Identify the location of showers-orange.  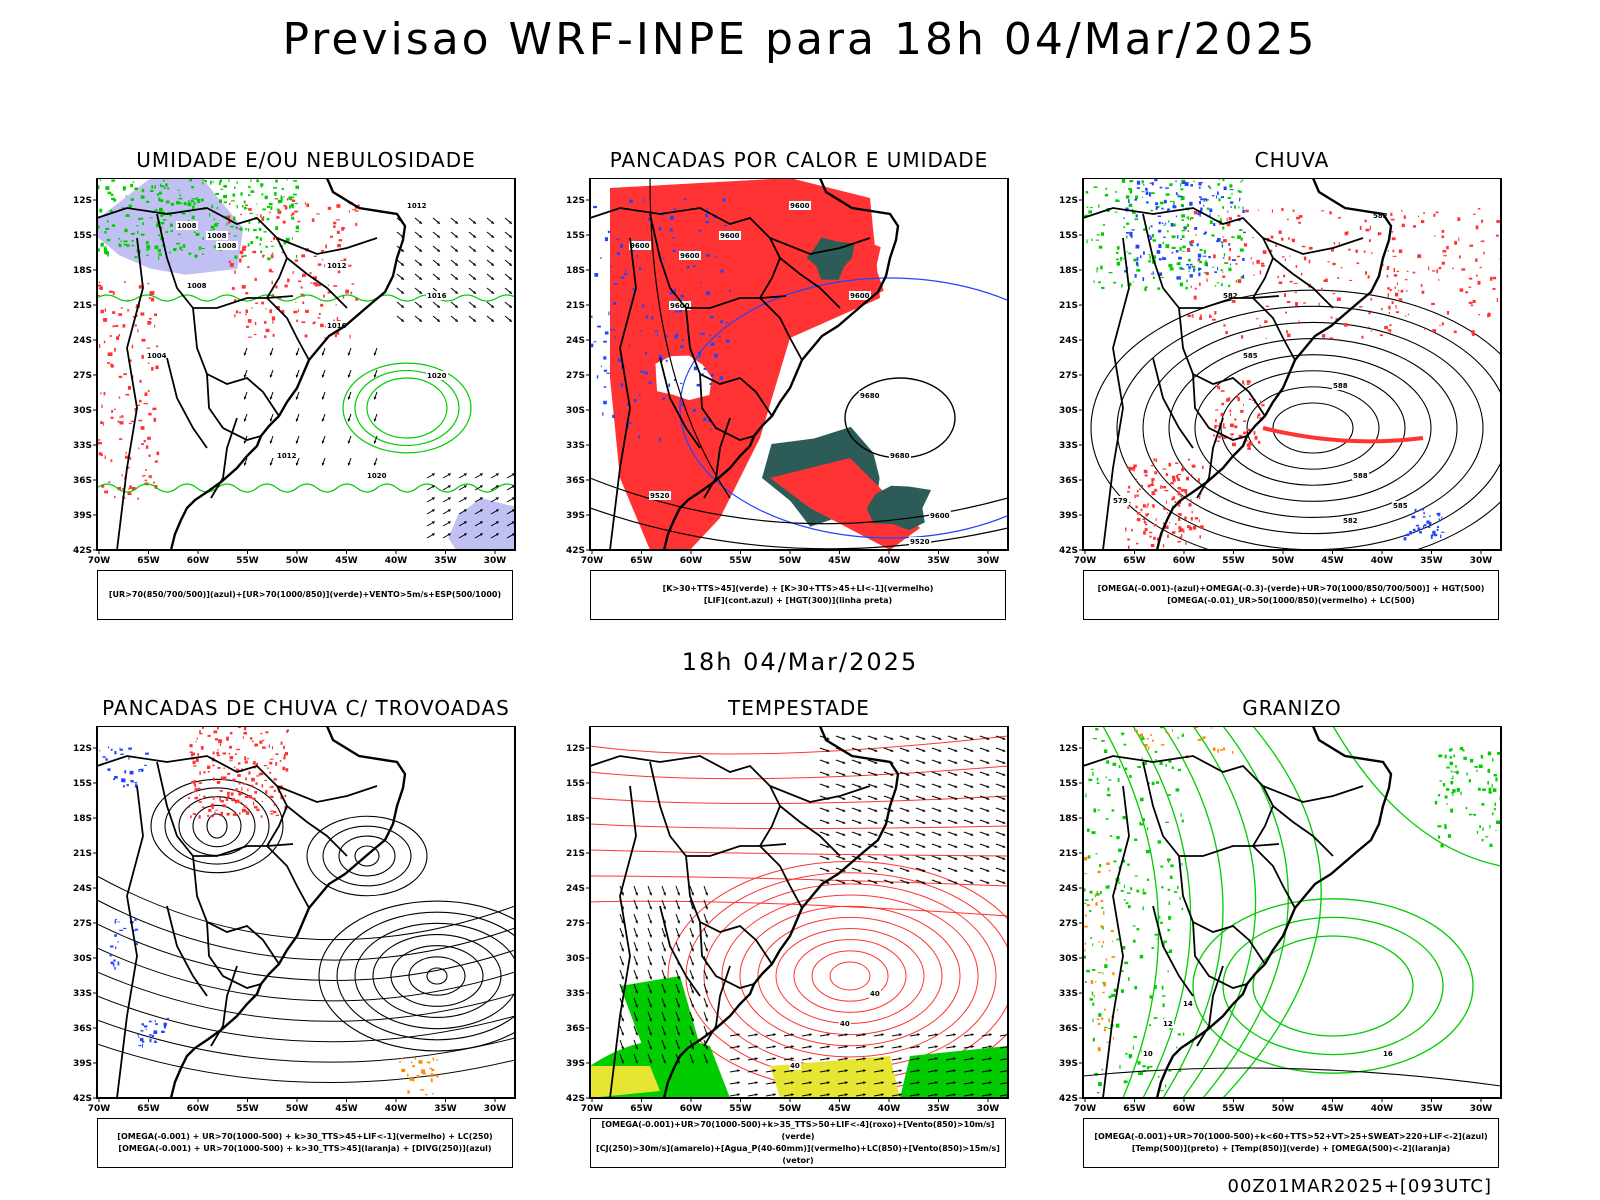
(403, 1070).